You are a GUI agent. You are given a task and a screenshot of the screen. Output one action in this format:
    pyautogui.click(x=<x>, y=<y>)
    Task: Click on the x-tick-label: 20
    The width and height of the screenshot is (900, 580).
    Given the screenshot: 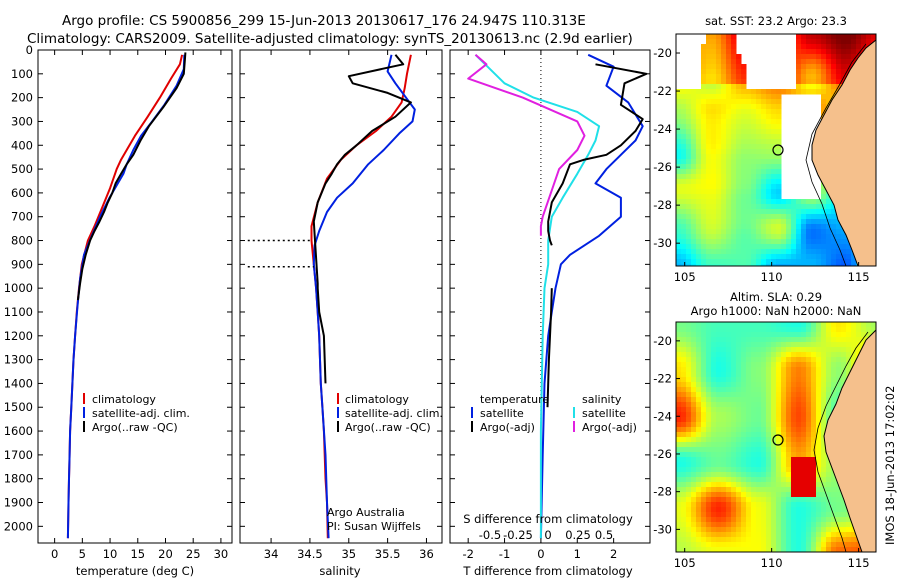 What is the action you would take?
    pyautogui.click(x=165, y=554)
    